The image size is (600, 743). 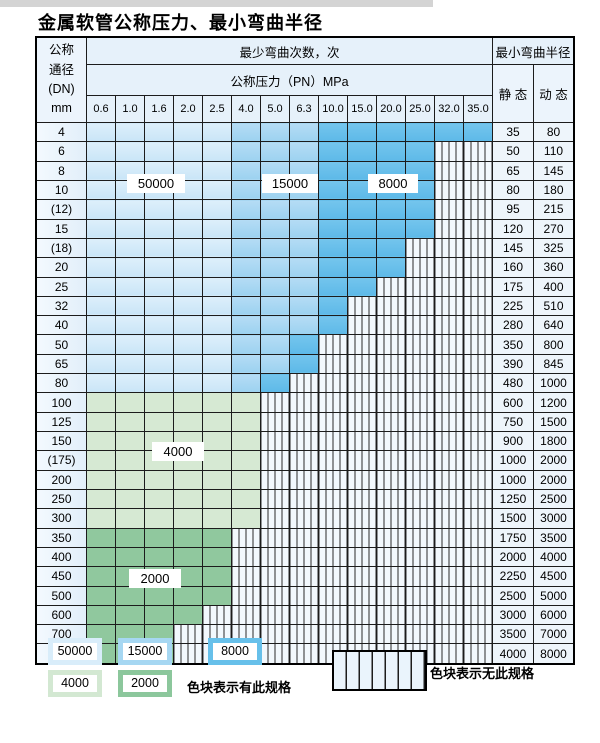 I want to click on static-radius-value: 1250, so click(x=513, y=499).